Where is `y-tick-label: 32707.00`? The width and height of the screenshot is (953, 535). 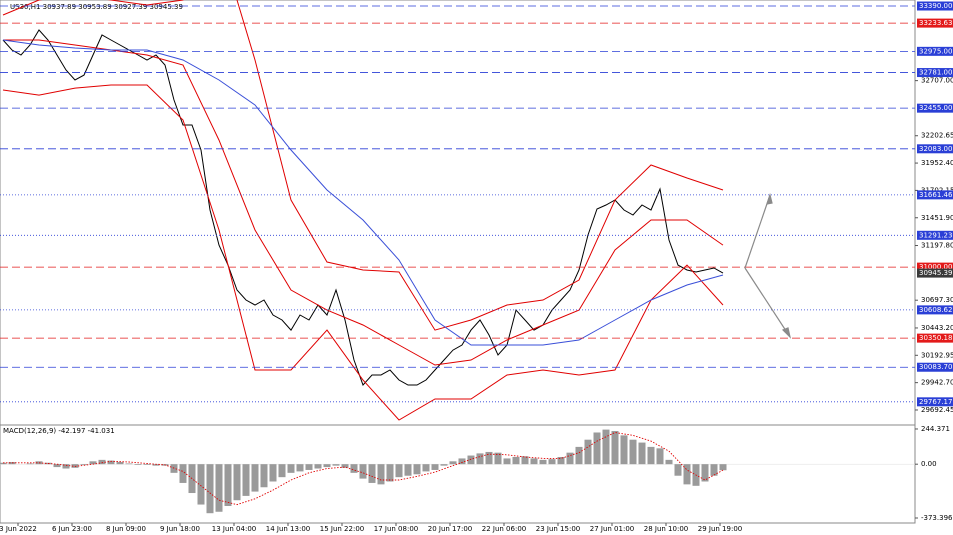 y-tick-label: 32707.00 is located at coordinates (937, 81).